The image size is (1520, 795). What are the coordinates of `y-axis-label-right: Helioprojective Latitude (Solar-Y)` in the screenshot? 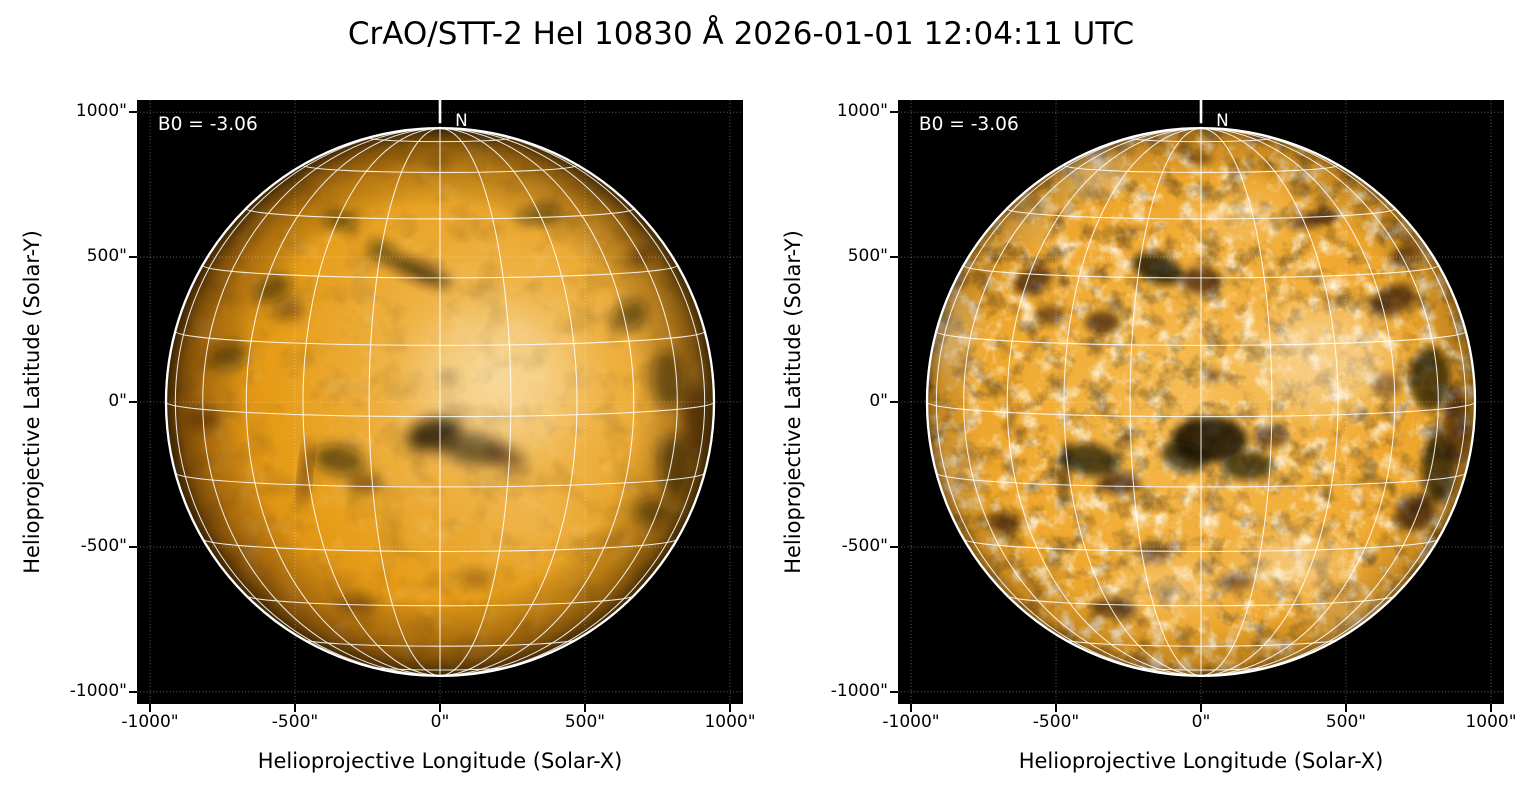 It's located at (793, 402).